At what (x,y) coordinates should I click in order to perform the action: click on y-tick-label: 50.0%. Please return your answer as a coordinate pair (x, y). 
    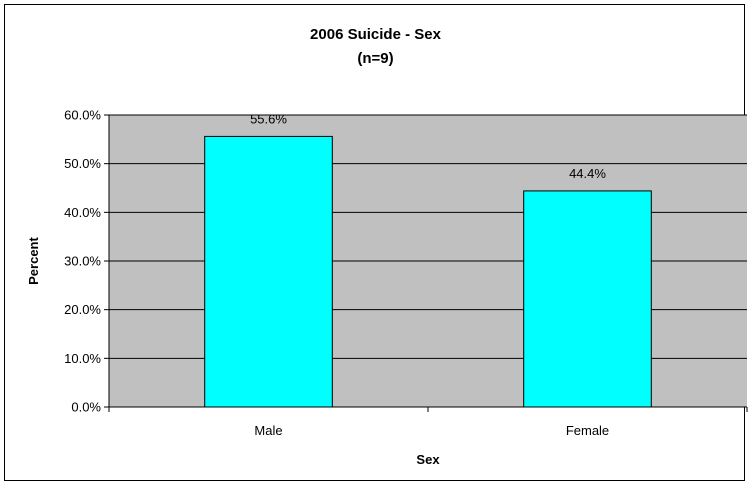
    Looking at the image, I should click on (82, 163).